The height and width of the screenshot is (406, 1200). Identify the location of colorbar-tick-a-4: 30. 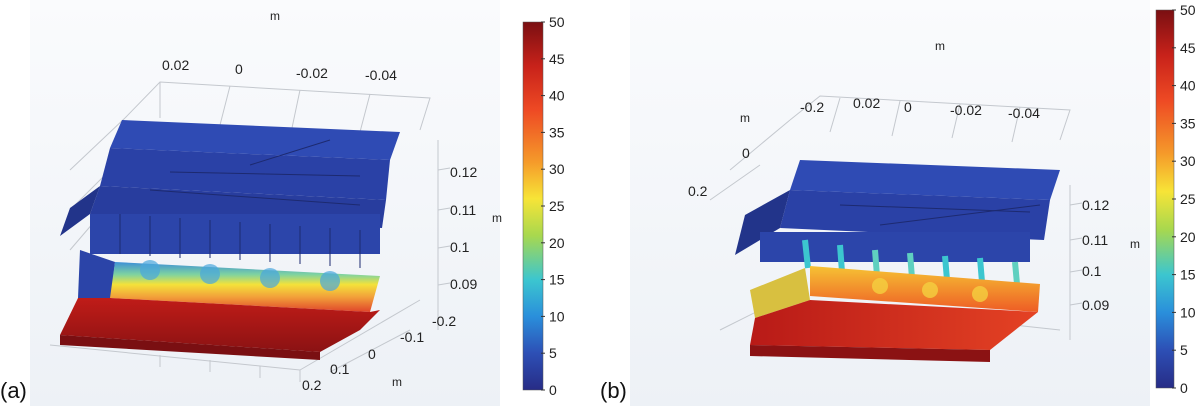
(557, 169).